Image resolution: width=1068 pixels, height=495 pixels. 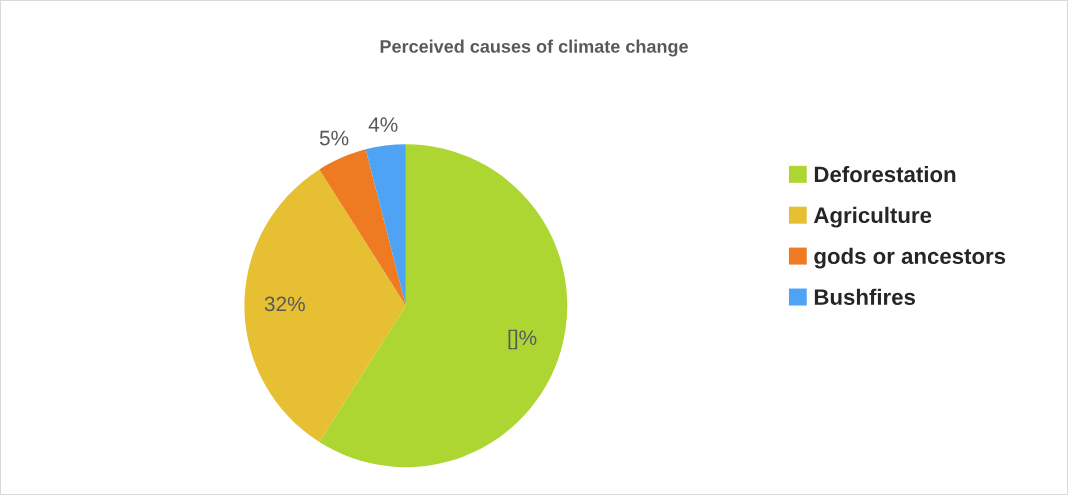 What do you see at coordinates (864, 296) in the screenshot?
I see `legend-label: Bushfires` at bounding box center [864, 296].